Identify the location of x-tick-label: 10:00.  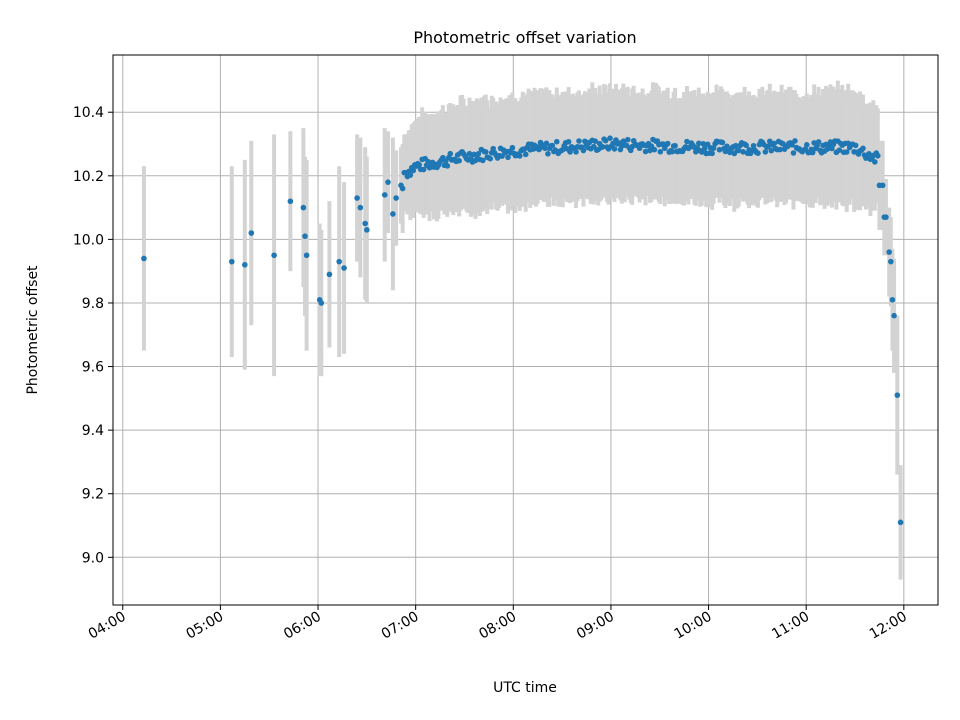
(693, 626).